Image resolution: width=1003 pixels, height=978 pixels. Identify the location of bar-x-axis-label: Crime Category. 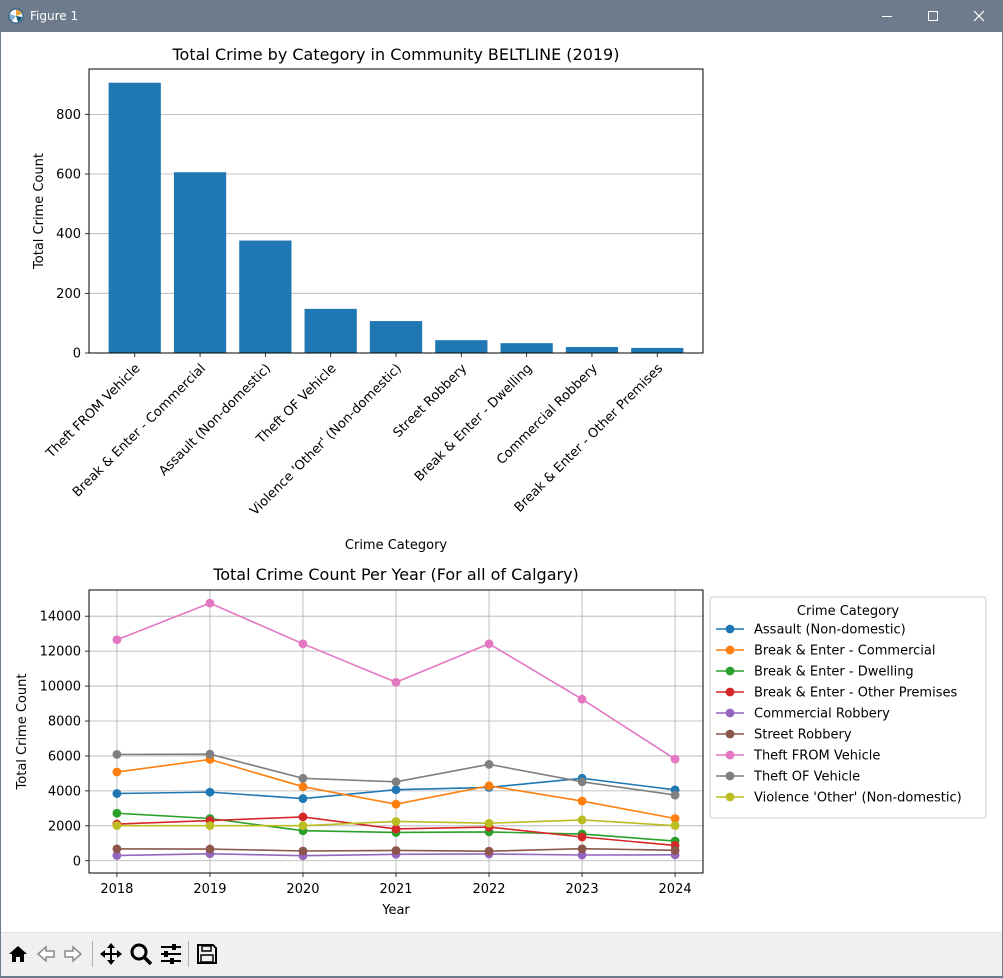
(396, 545).